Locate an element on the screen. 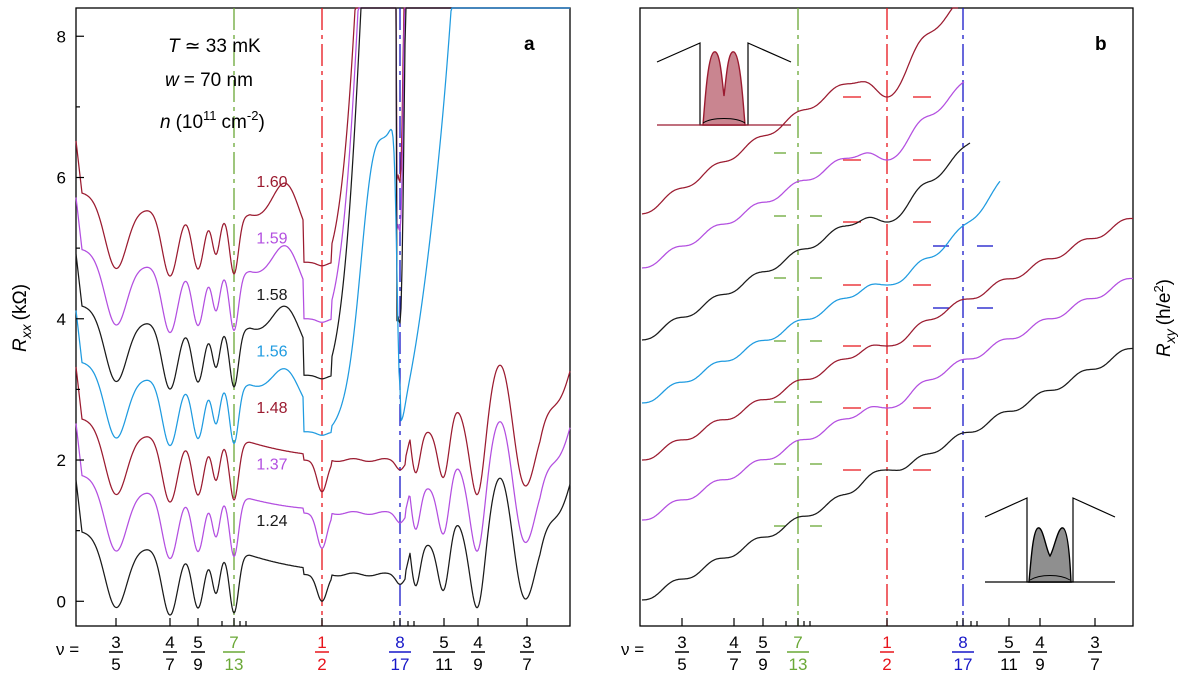  panel-b-ylabel-main: R is located at coordinates (1164, 350).